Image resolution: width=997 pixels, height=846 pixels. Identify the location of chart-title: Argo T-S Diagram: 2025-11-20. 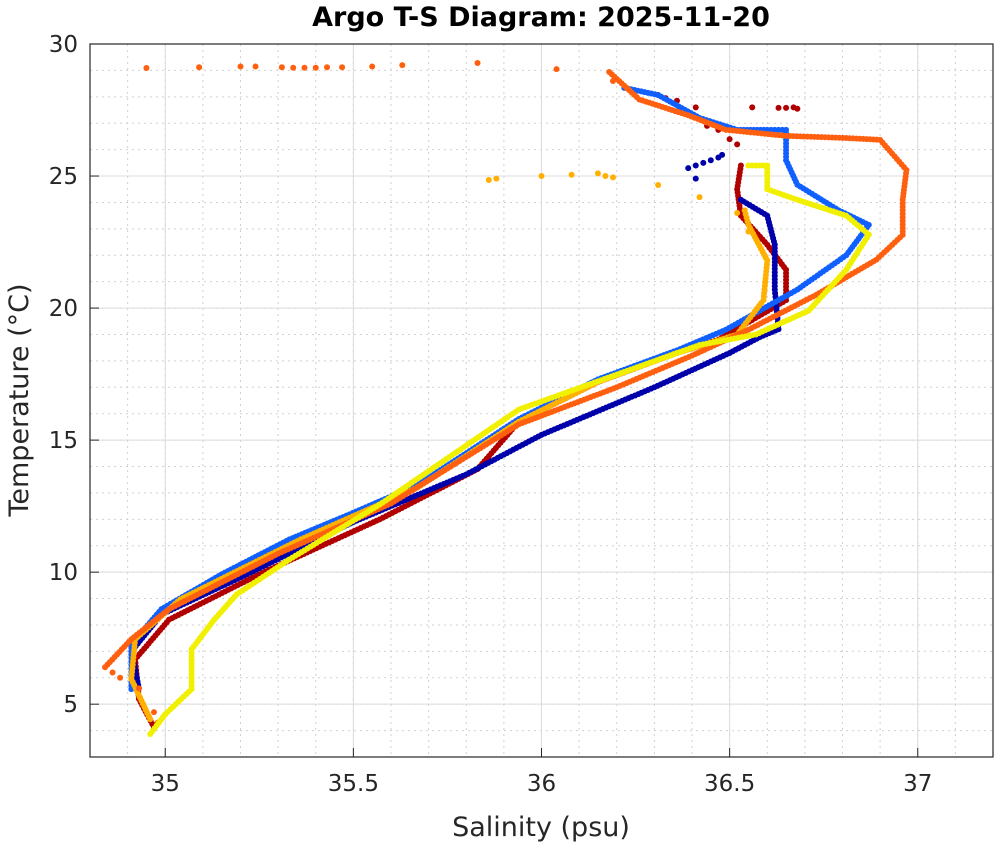
(541, 17).